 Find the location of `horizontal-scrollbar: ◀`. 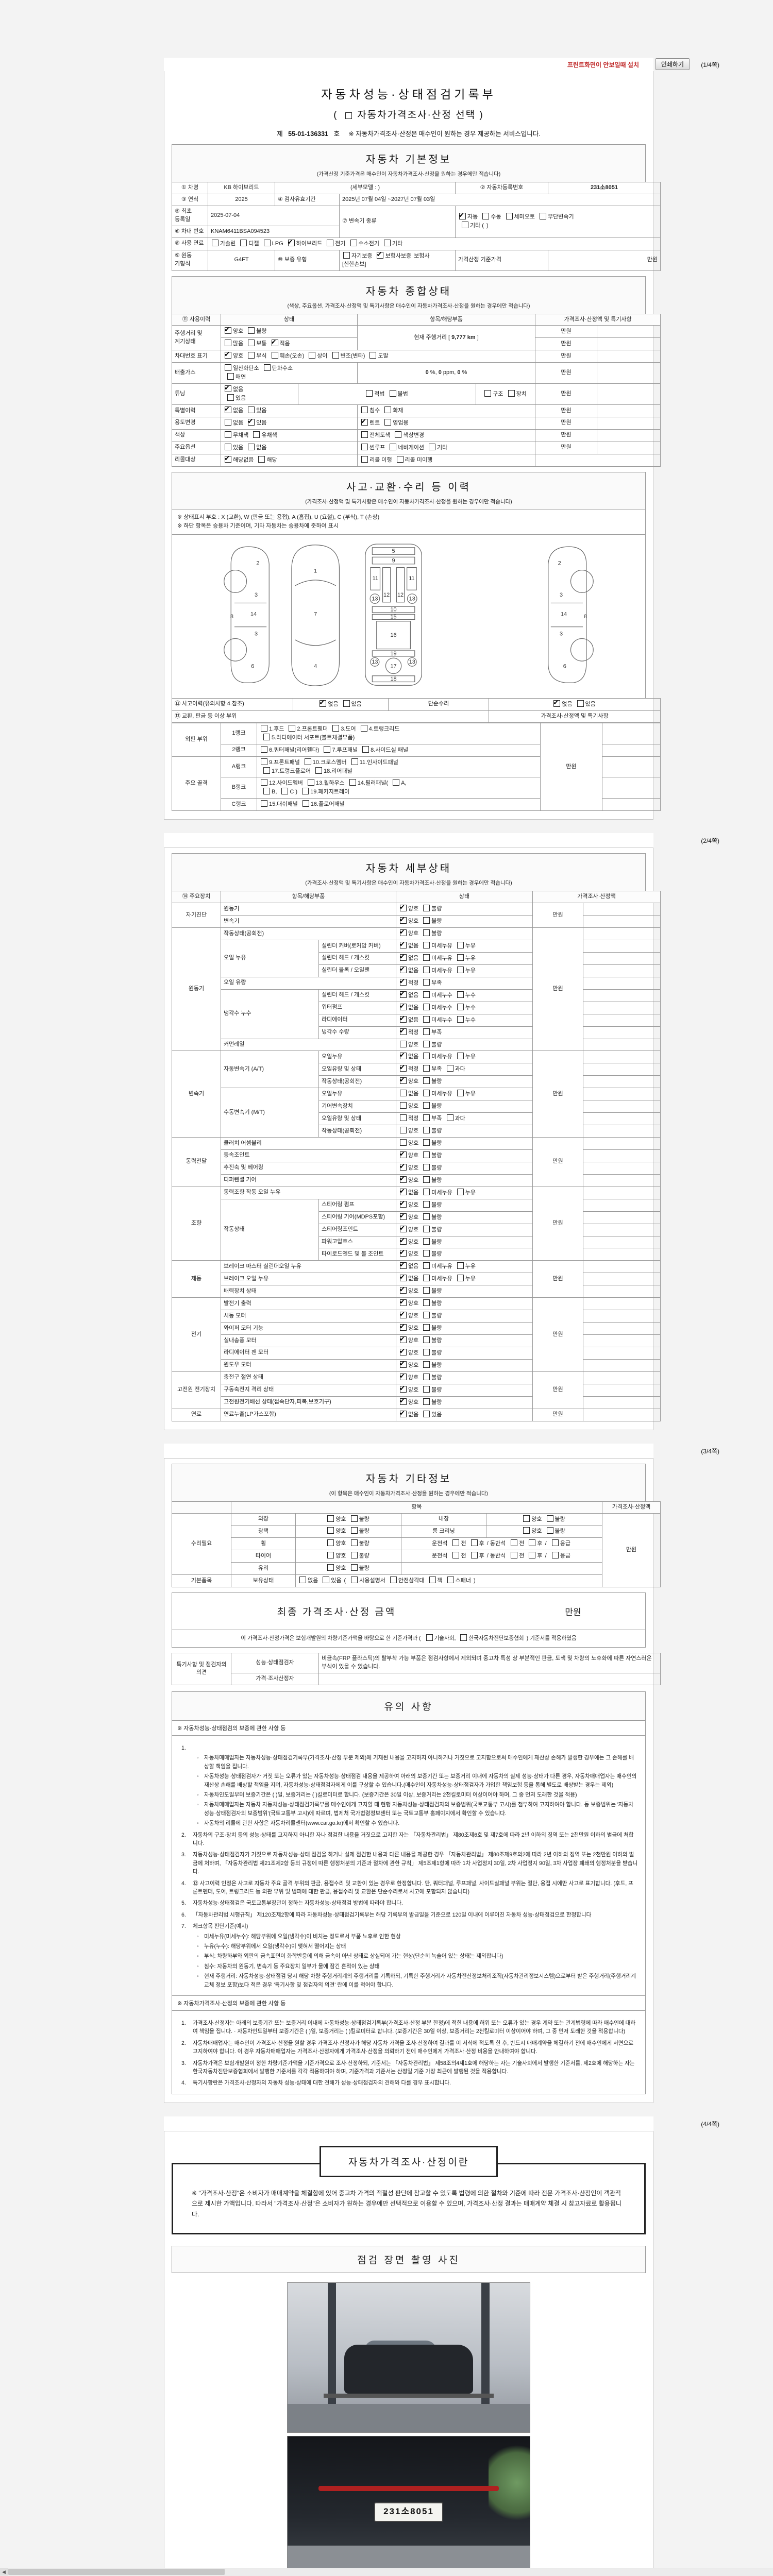

horizontal-scrollbar: ◀ is located at coordinates (386, 2572).